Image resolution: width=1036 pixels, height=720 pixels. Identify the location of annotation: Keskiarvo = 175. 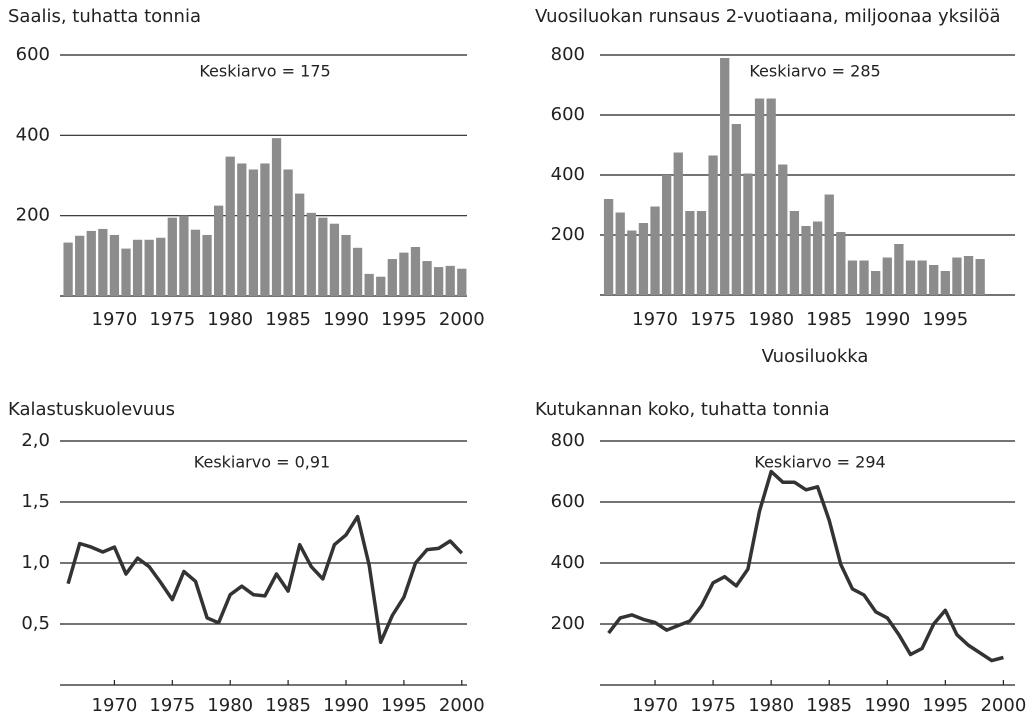
(264, 71).